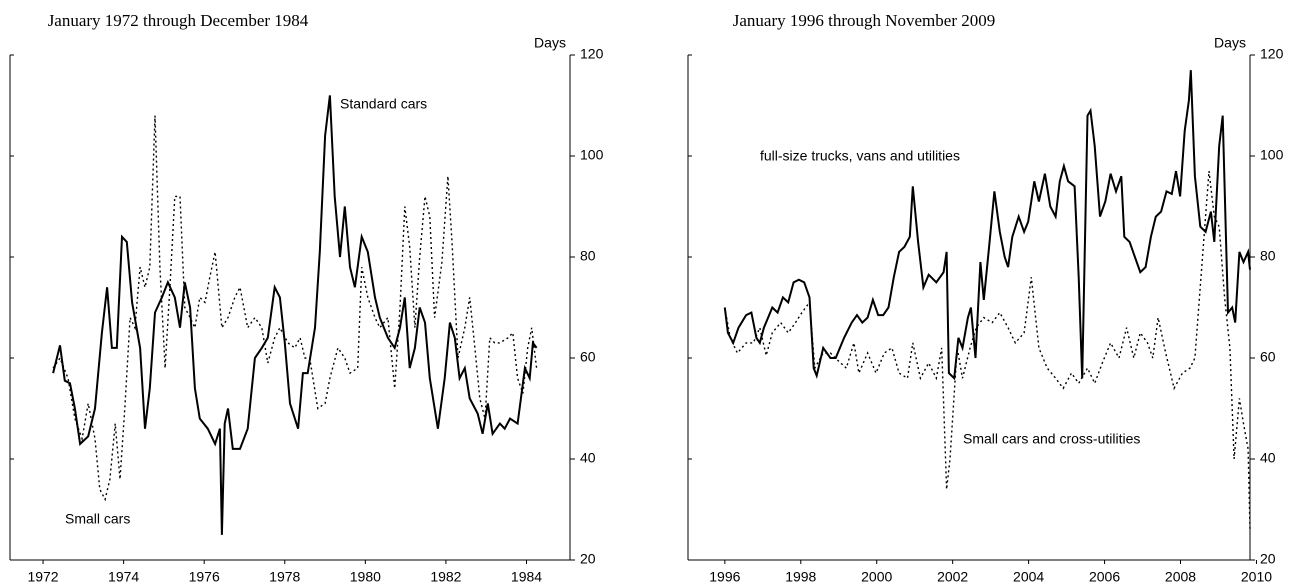  What do you see at coordinates (724, 577) in the screenshot?
I see `x-tick-label: 1996` at bounding box center [724, 577].